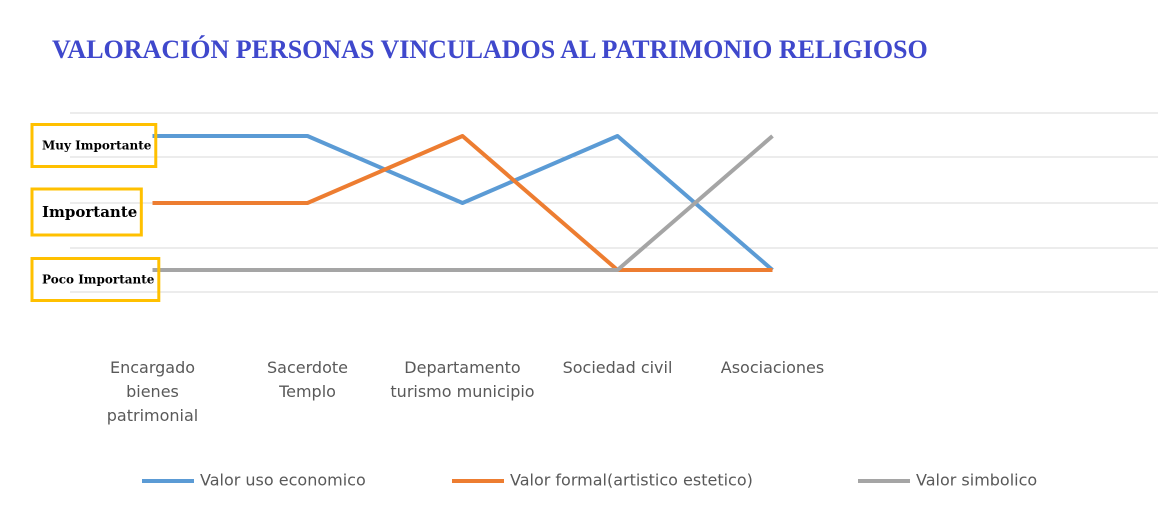 The height and width of the screenshot is (510, 1174). What do you see at coordinates (462, 379) in the screenshot?
I see `x-tick-label: Departamento turismo municipio` at bounding box center [462, 379].